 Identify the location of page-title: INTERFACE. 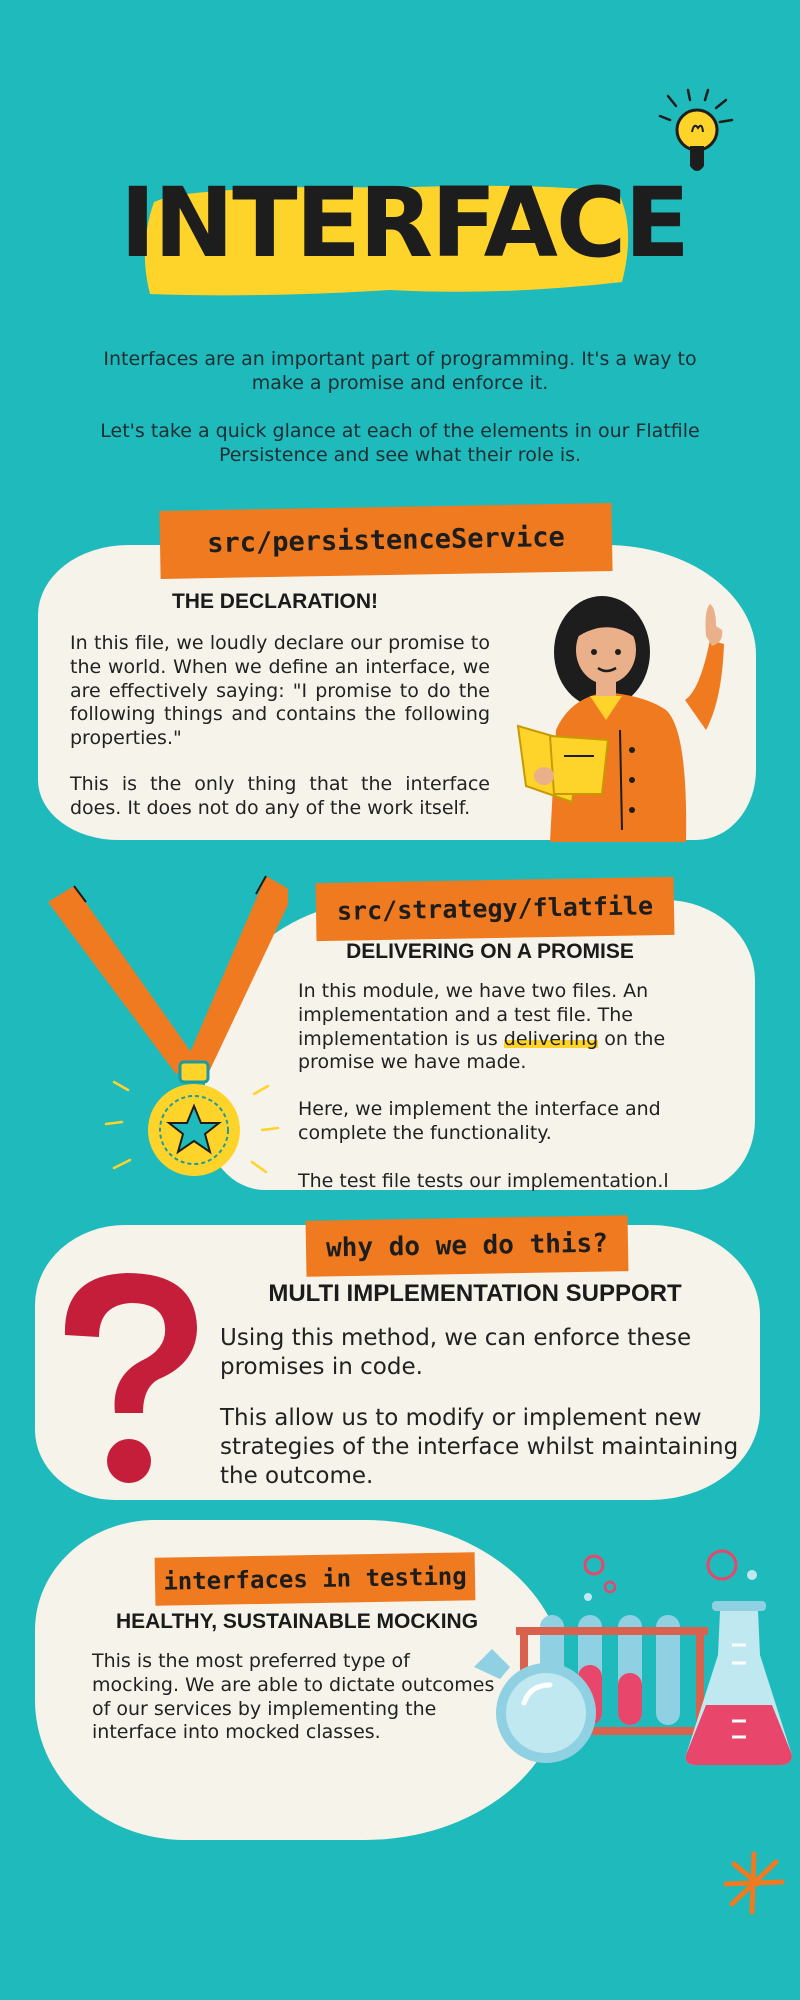
(405, 223).